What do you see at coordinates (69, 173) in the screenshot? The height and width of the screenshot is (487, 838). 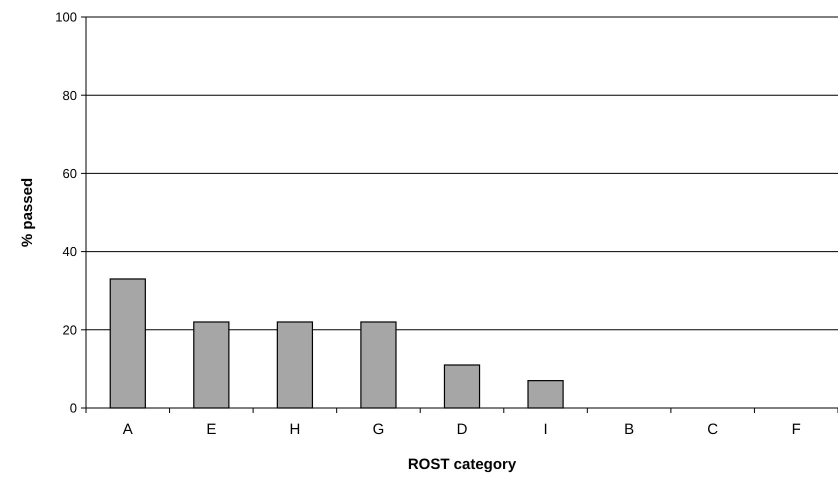 I see `y-tick-label: 60` at bounding box center [69, 173].